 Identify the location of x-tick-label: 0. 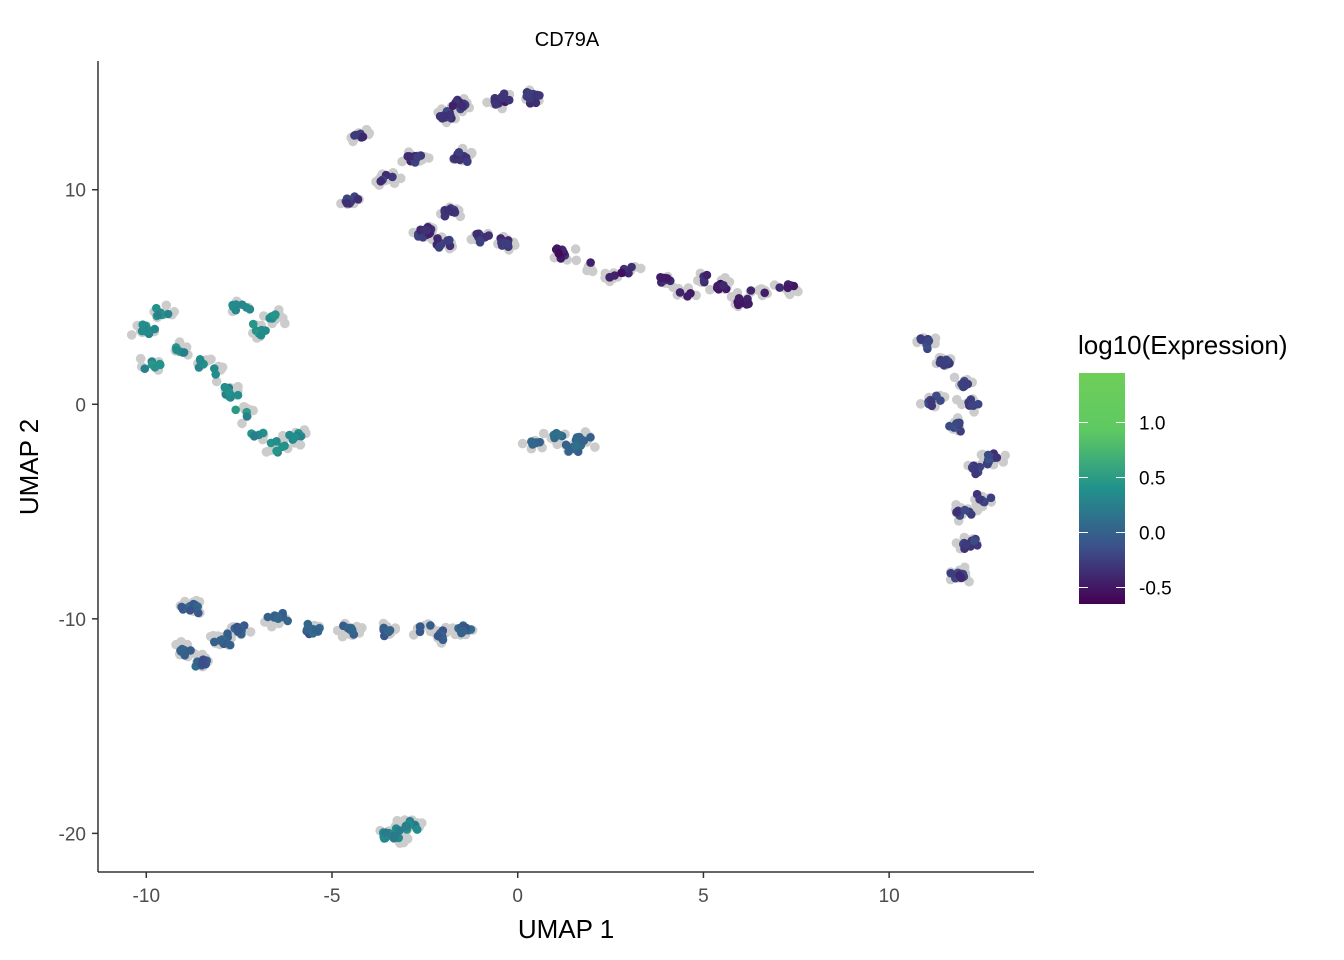
(517, 896).